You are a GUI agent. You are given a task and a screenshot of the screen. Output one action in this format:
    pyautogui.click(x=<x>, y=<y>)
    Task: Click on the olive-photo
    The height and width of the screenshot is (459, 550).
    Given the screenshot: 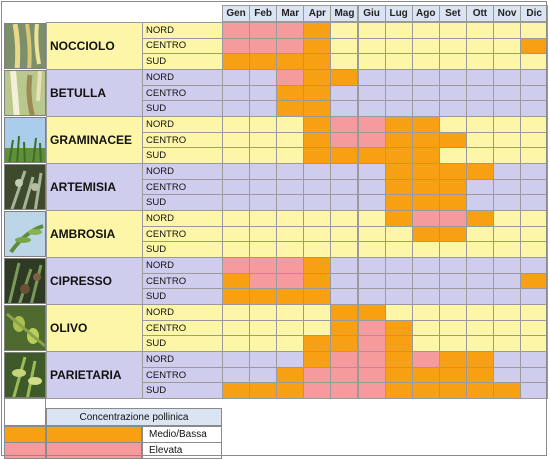 What is the action you would take?
    pyautogui.click(x=25, y=328)
    